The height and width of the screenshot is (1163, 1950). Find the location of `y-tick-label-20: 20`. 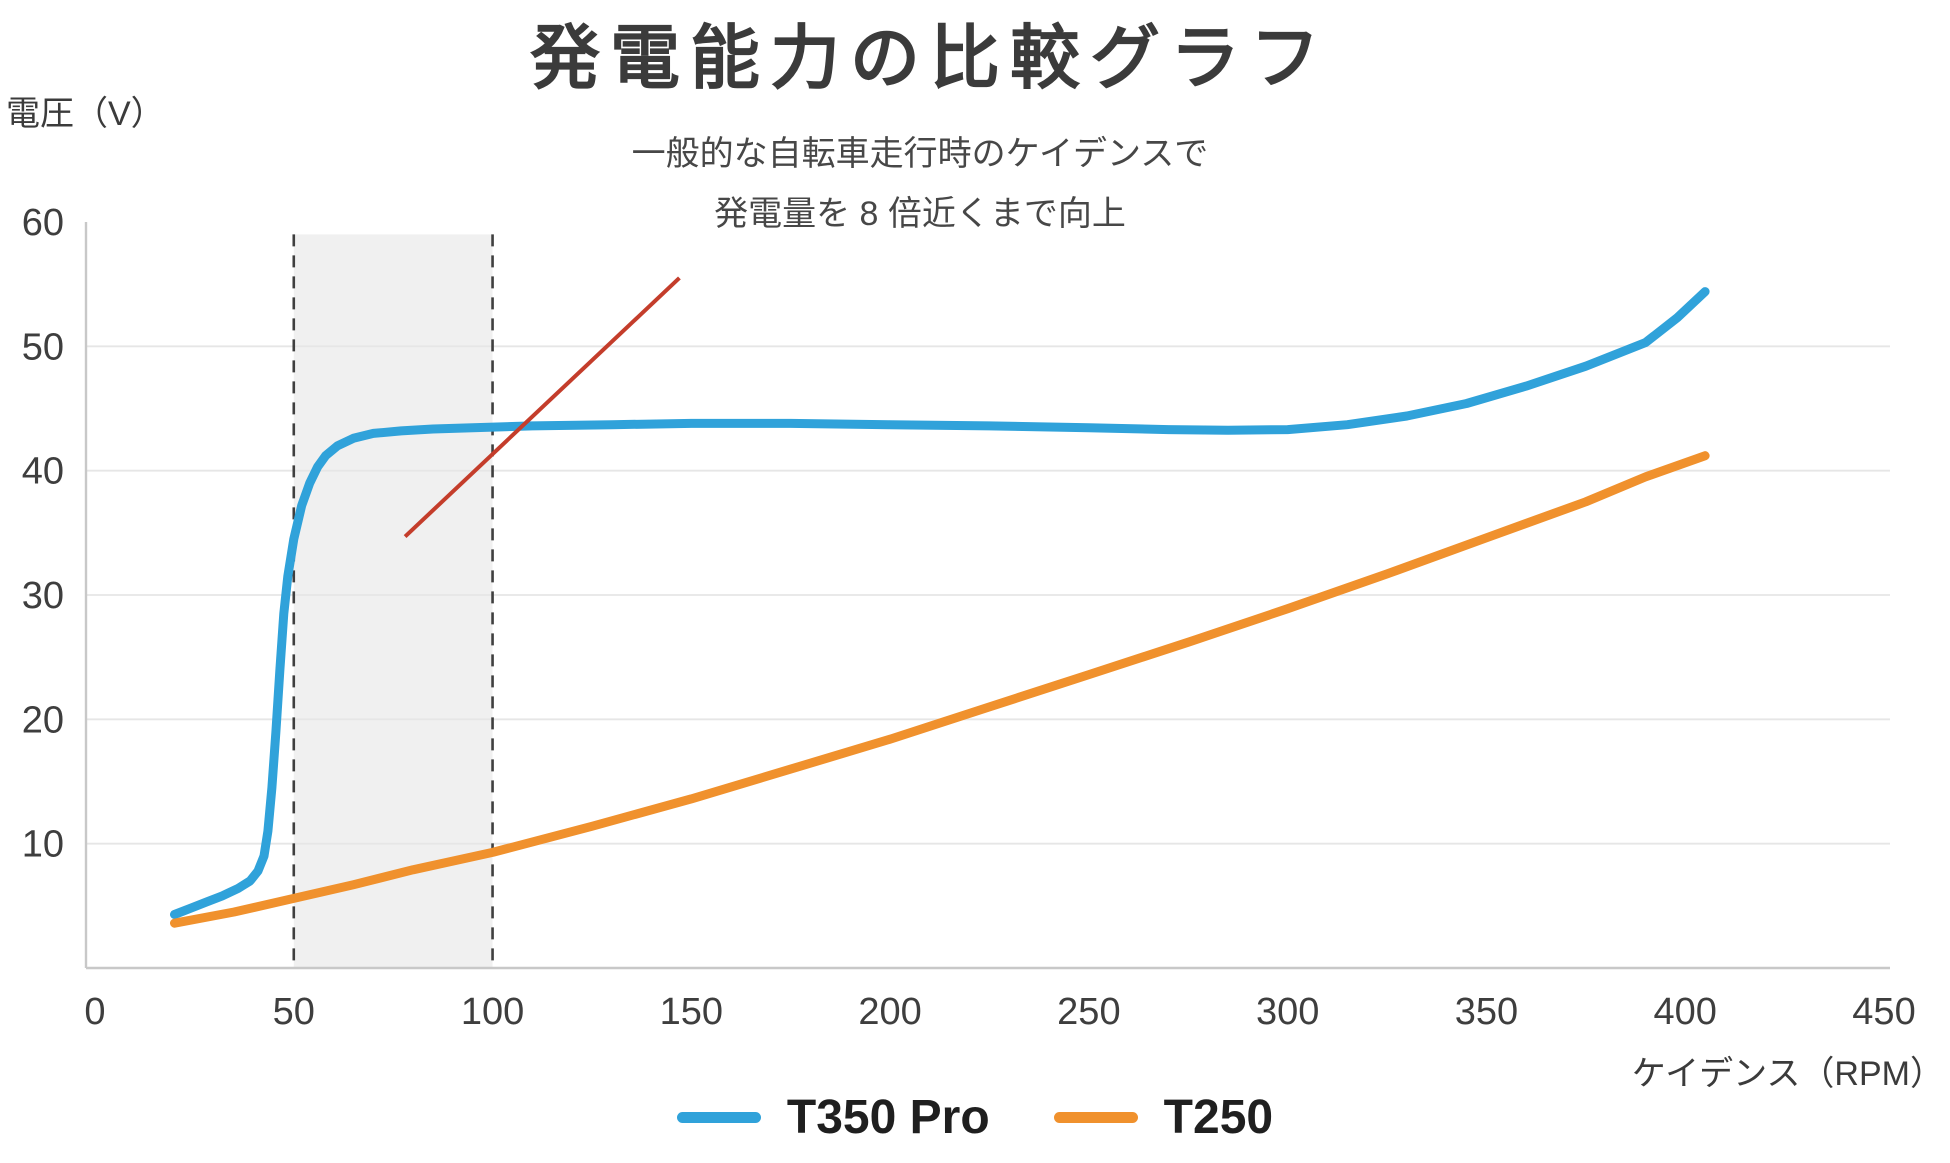

y-tick-label-20: 20 is located at coordinates (43, 720).